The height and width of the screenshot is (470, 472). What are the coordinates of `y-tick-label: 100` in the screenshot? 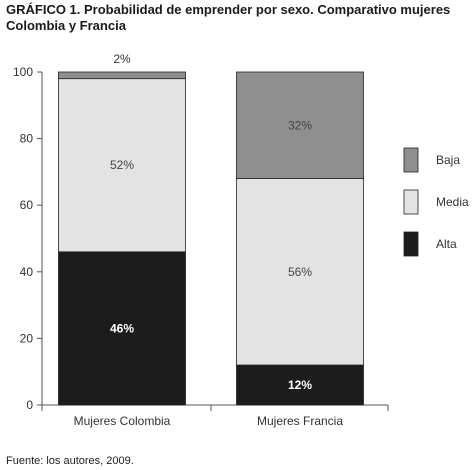 It's located at (23, 72).